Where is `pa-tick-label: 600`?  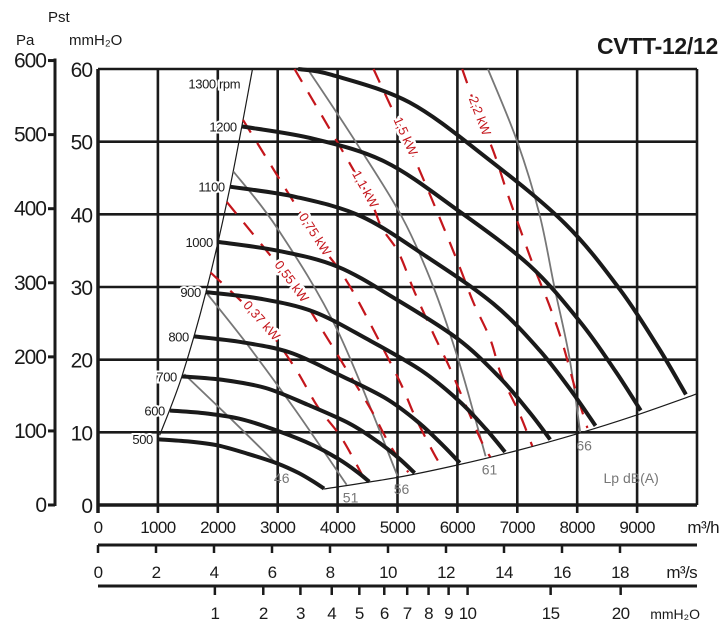
pa-tick-label: 600 is located at coordinates (30, 61).